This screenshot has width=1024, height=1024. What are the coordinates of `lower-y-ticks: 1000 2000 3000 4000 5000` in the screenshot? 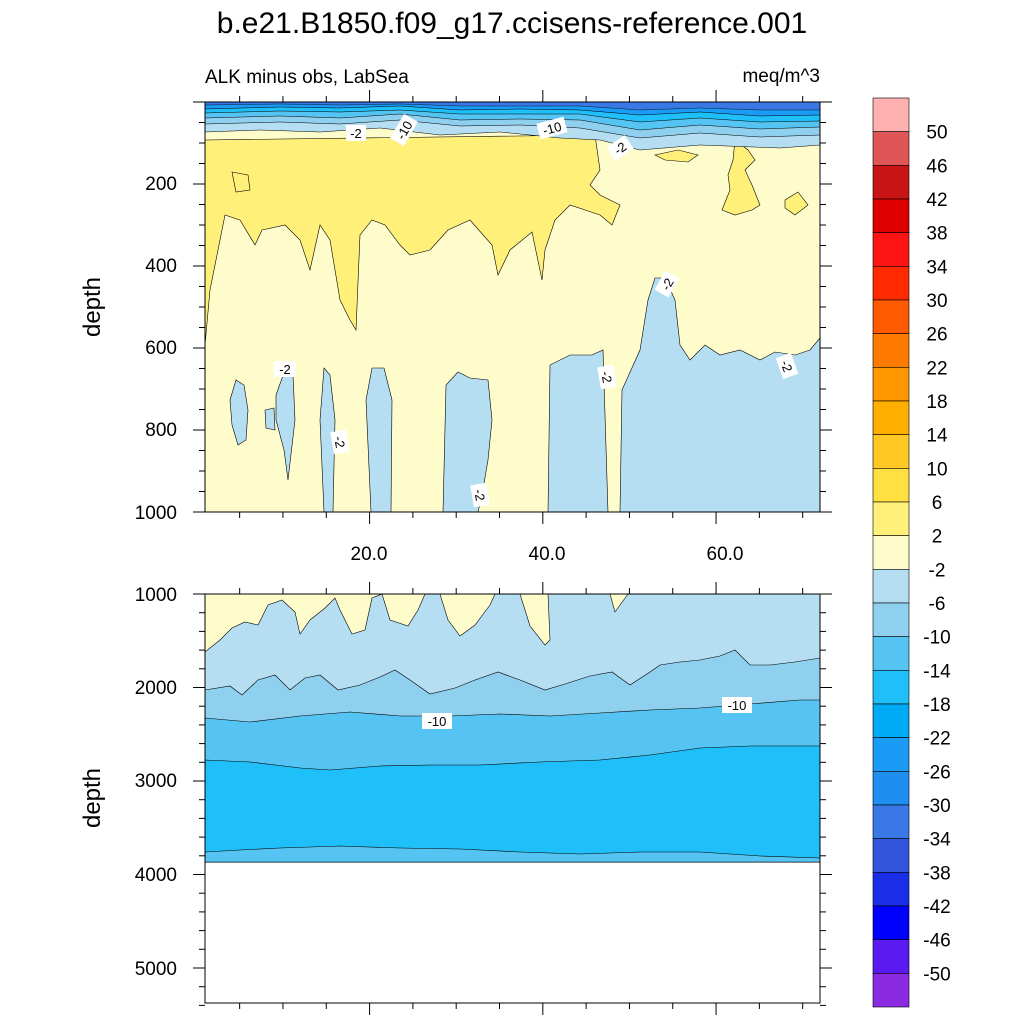 It's located at (156, 782).